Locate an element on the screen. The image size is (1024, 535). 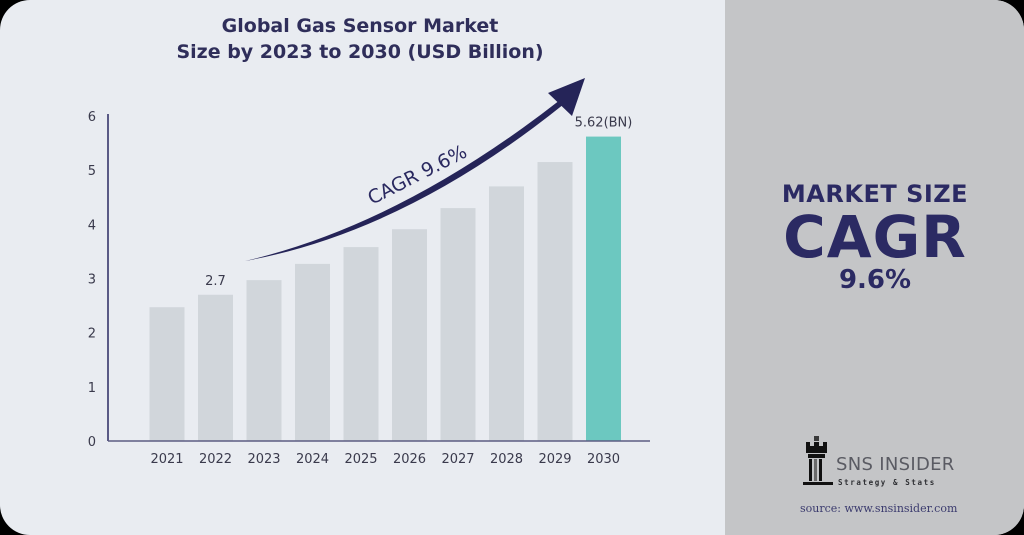
x-tick-label: 2028 is located at coordinates (506, 459).